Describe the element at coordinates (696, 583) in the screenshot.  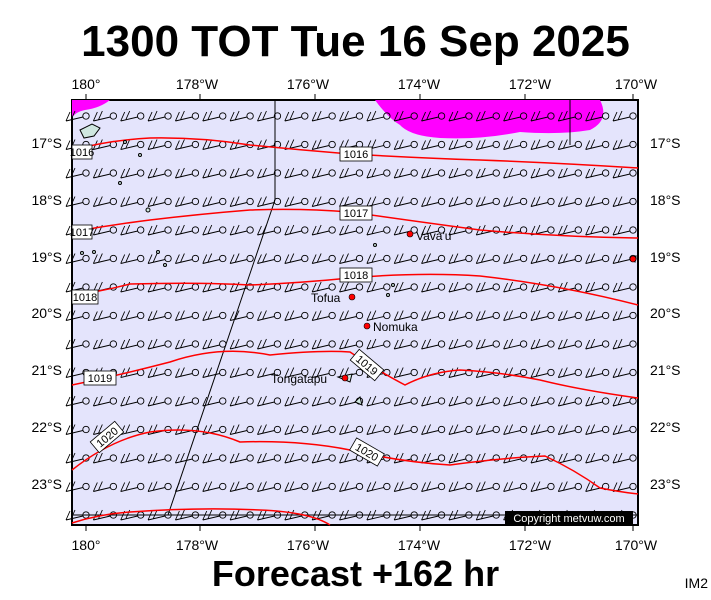
I see `image-code: IM2` at that location.